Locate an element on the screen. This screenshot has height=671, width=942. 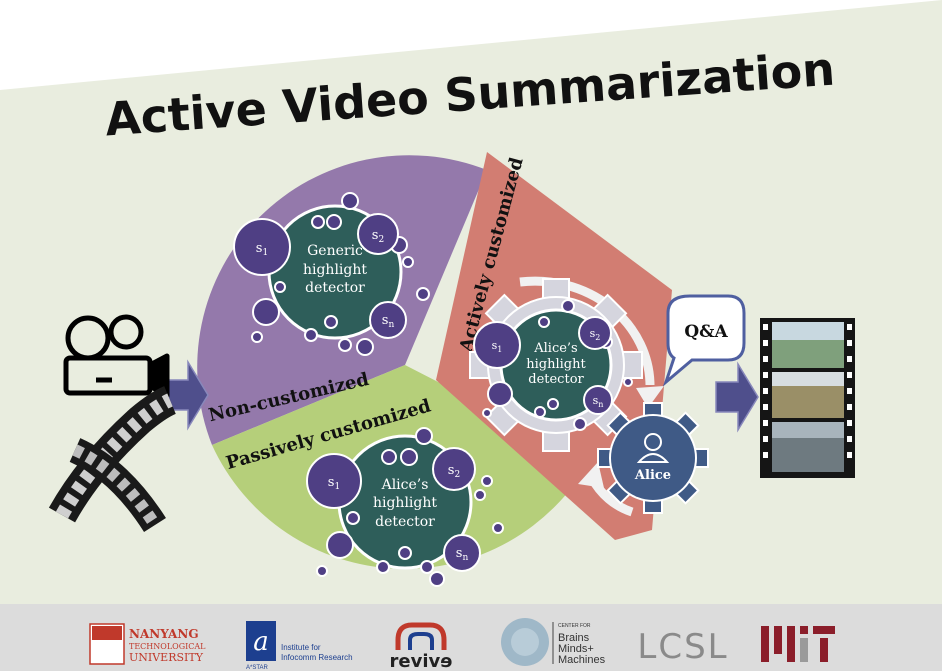
revive-logo: revivɘ is located at coordinates (421, 646).